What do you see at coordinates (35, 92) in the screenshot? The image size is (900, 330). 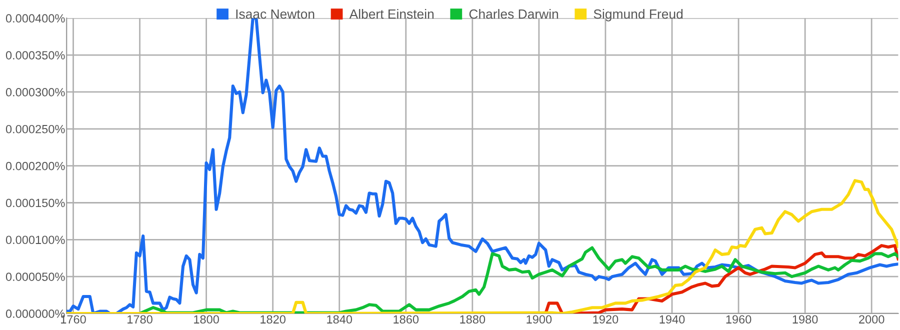 I see `y-tick-label: 0.000300%` at bounding box center [35, 92].